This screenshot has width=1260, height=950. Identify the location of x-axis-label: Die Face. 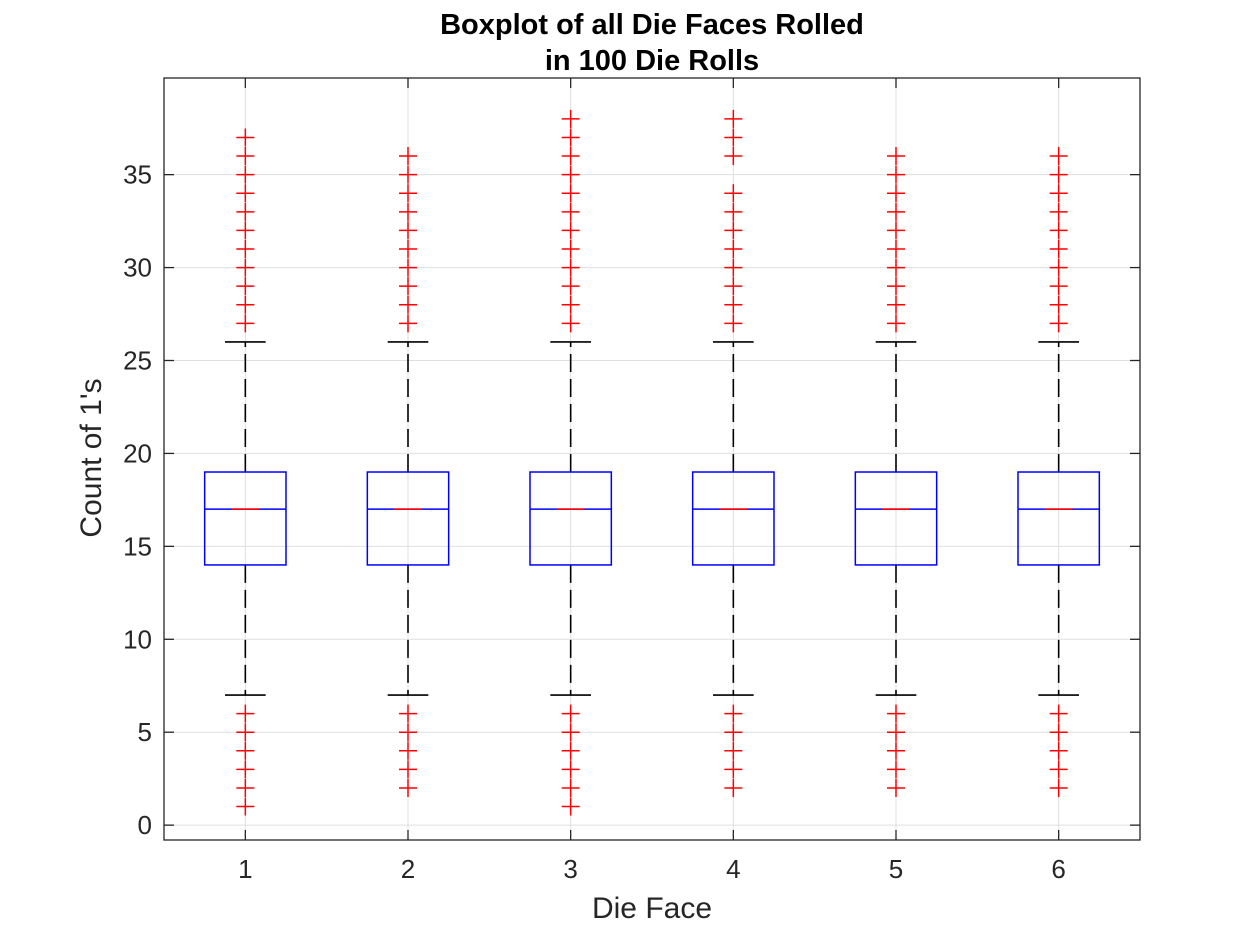
(652, 908).